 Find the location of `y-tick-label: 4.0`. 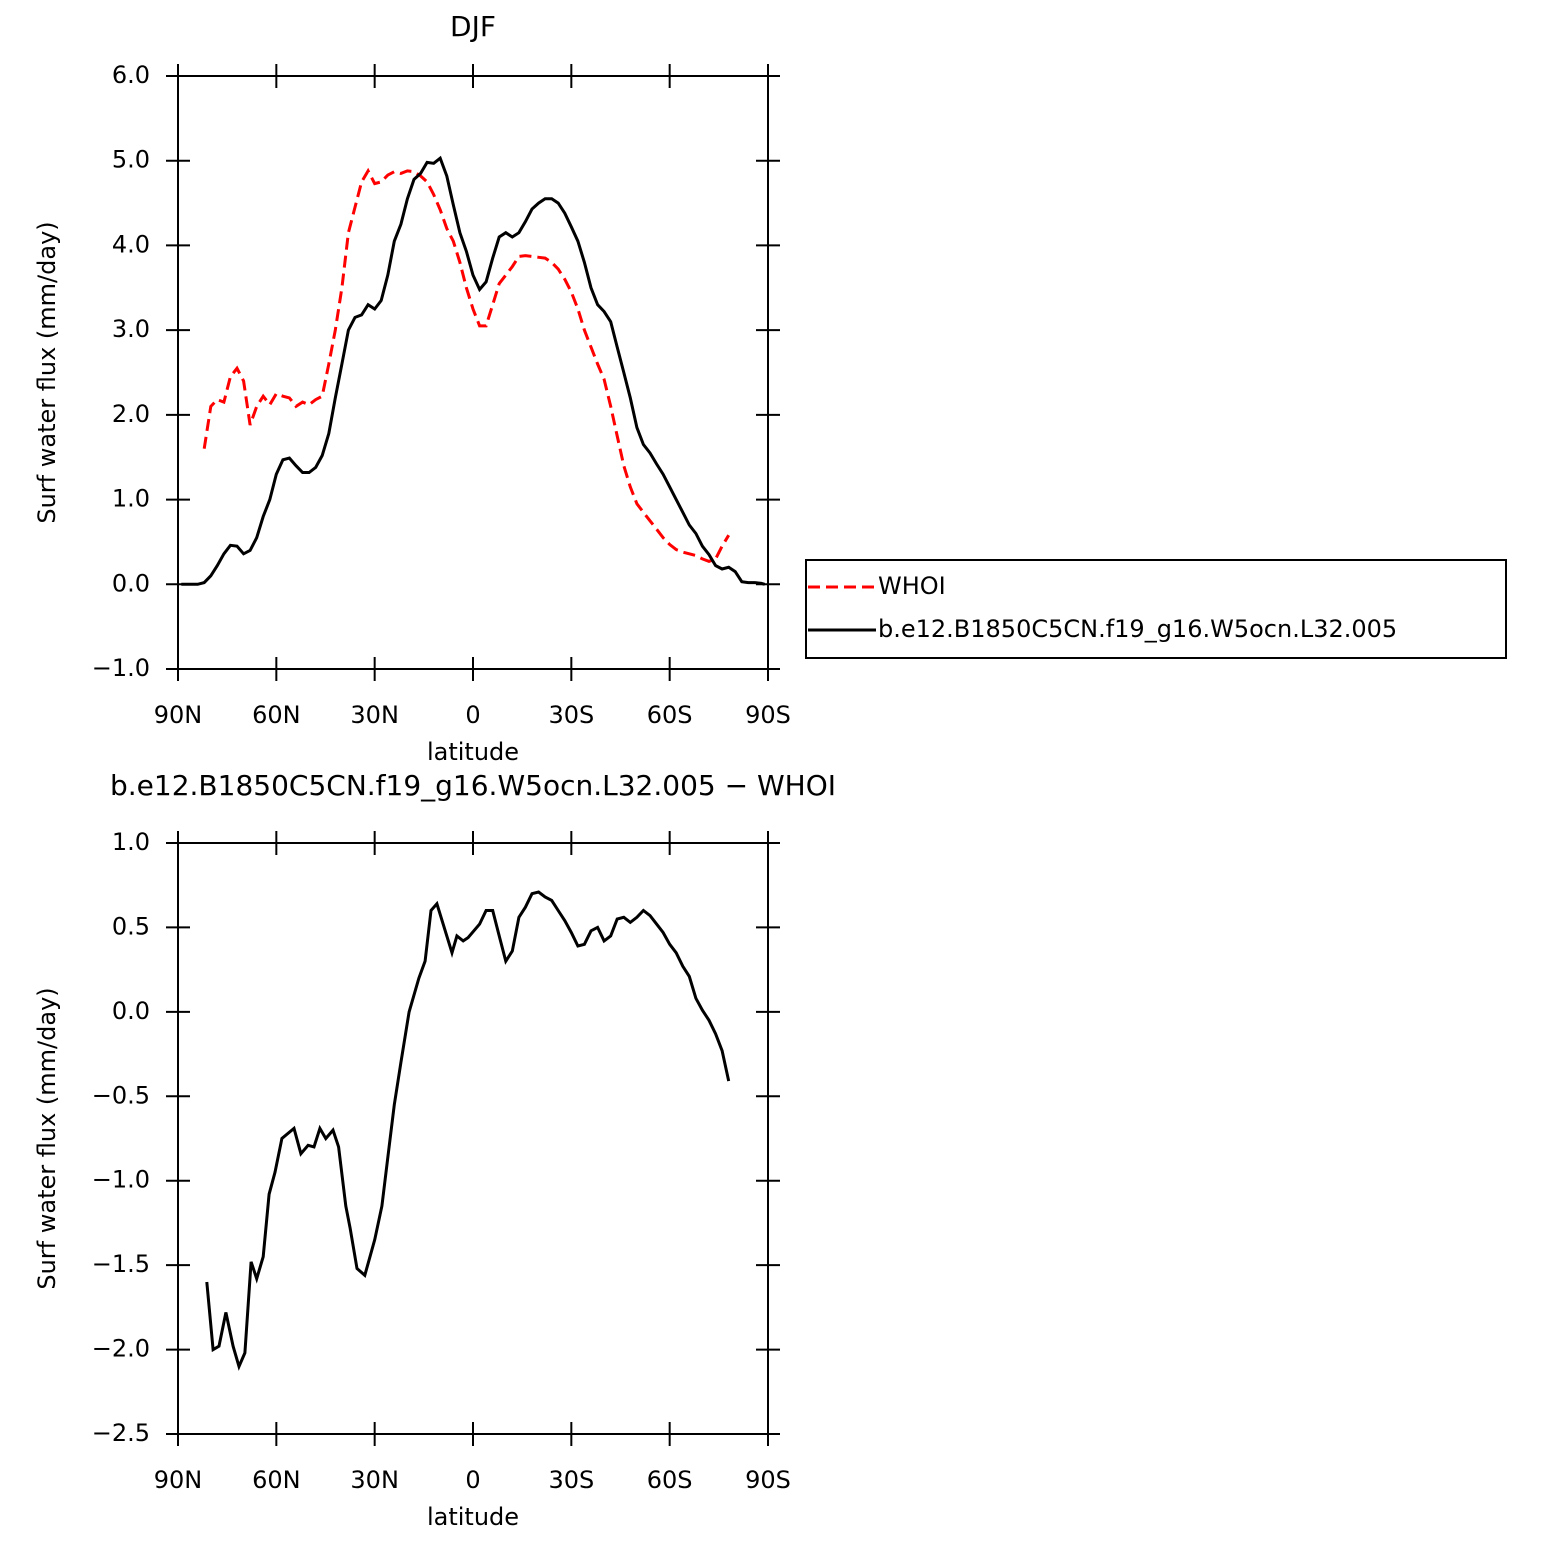

y-tick-label: 4.0 is located at coordinates (131, 244).